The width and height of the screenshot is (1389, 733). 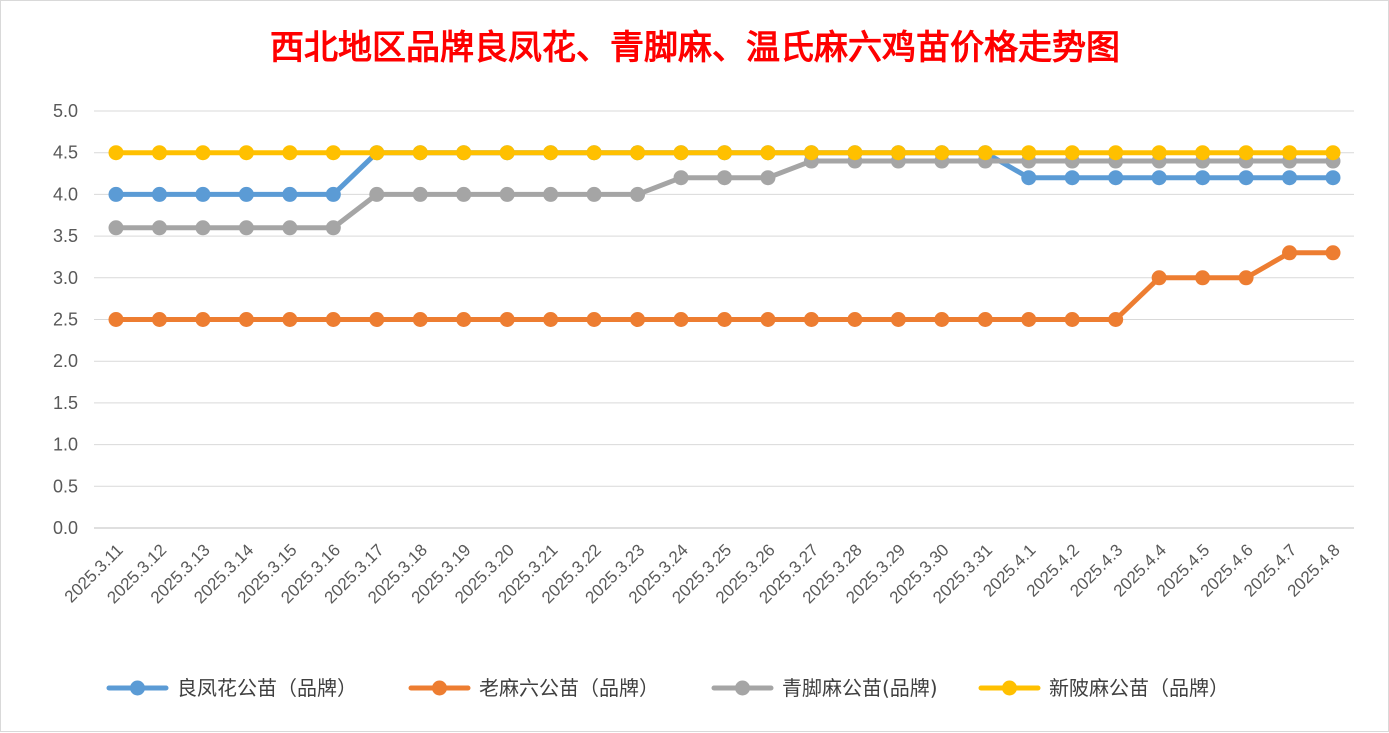 I want to click on legend-item-3: 青脚麻公苗(品牌), so click(x=824, y=688).